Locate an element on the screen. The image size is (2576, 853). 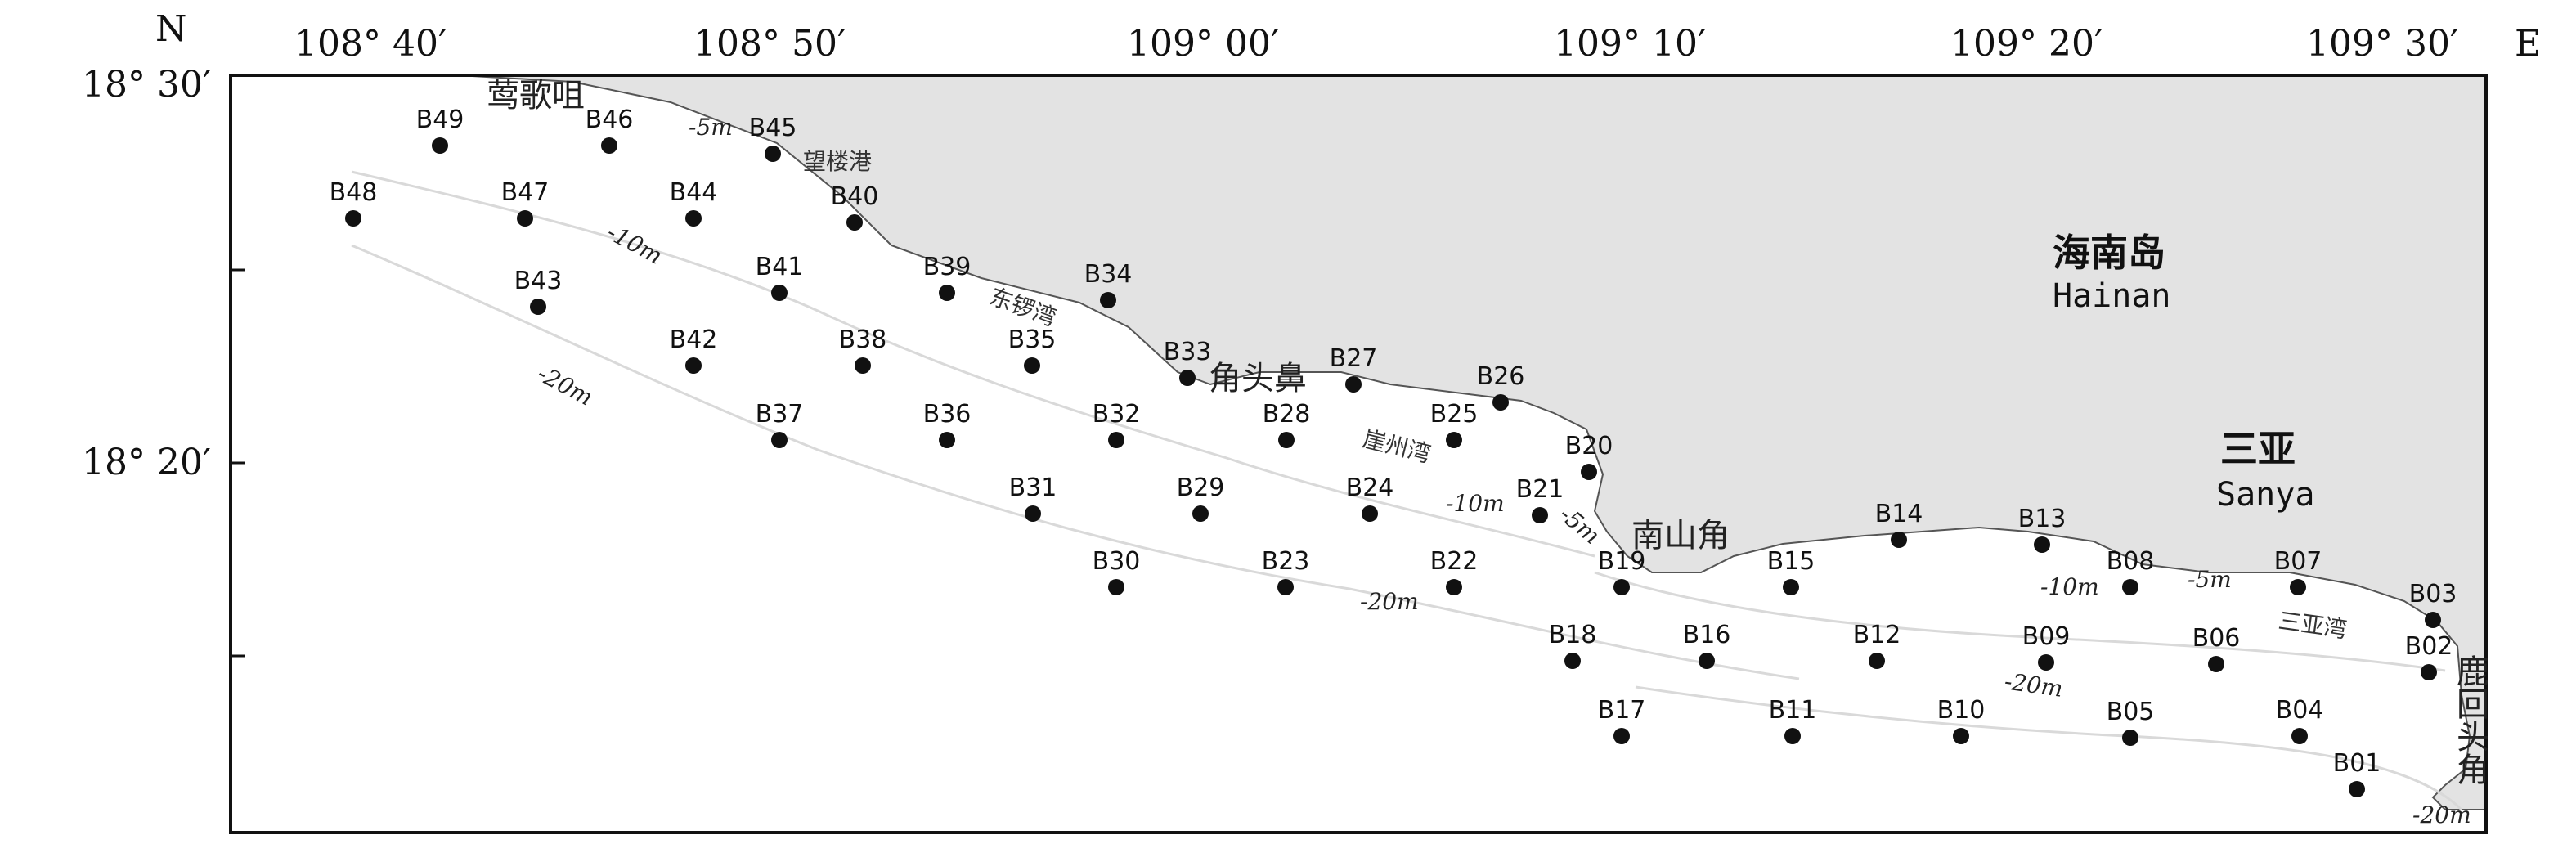
station-b26: B26 is located at coordinates (1500, 386).